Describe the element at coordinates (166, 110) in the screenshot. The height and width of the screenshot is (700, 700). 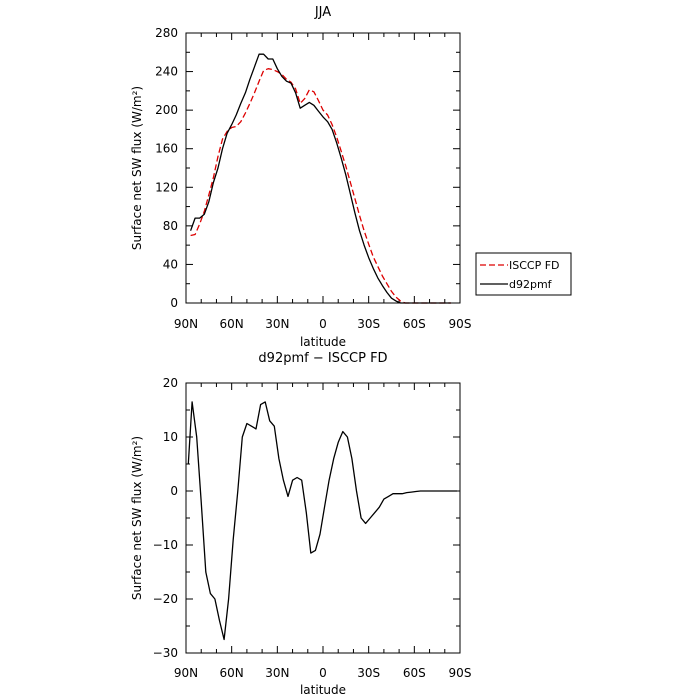
I see `y-tick-label: 200` at that location.